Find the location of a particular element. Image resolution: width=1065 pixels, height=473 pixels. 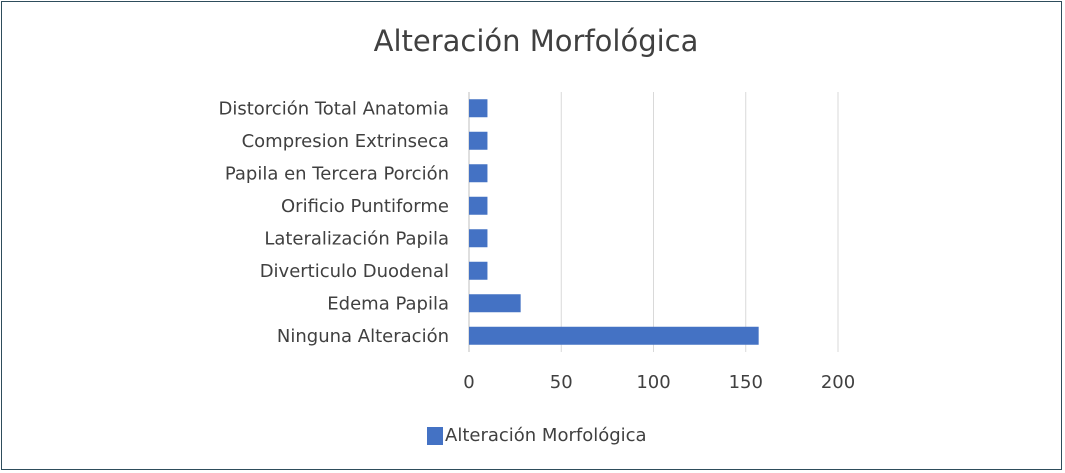

x-tick-label: 0 is located at coordinates (468, 382).